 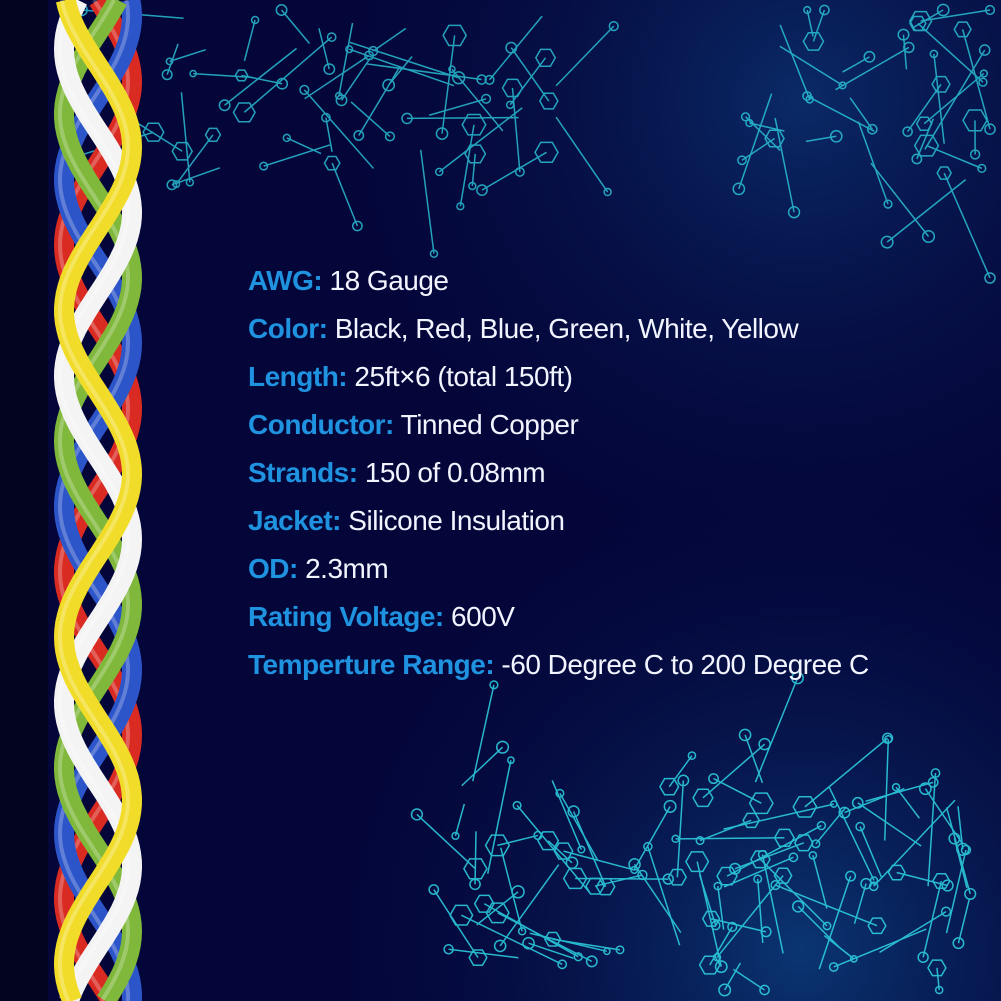 I want to click on wire-strand, so click(x=98, y=500).